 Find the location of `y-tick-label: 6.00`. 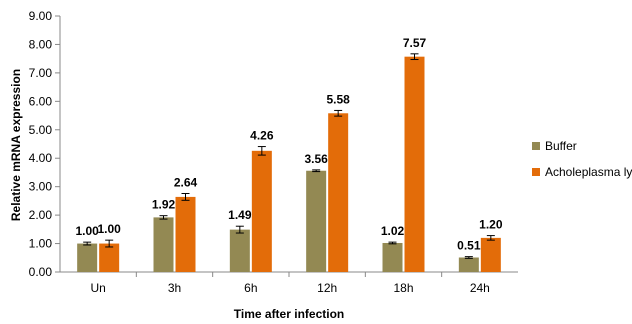

y-tick-label: 6.00 is located at coordinates (41, 101).